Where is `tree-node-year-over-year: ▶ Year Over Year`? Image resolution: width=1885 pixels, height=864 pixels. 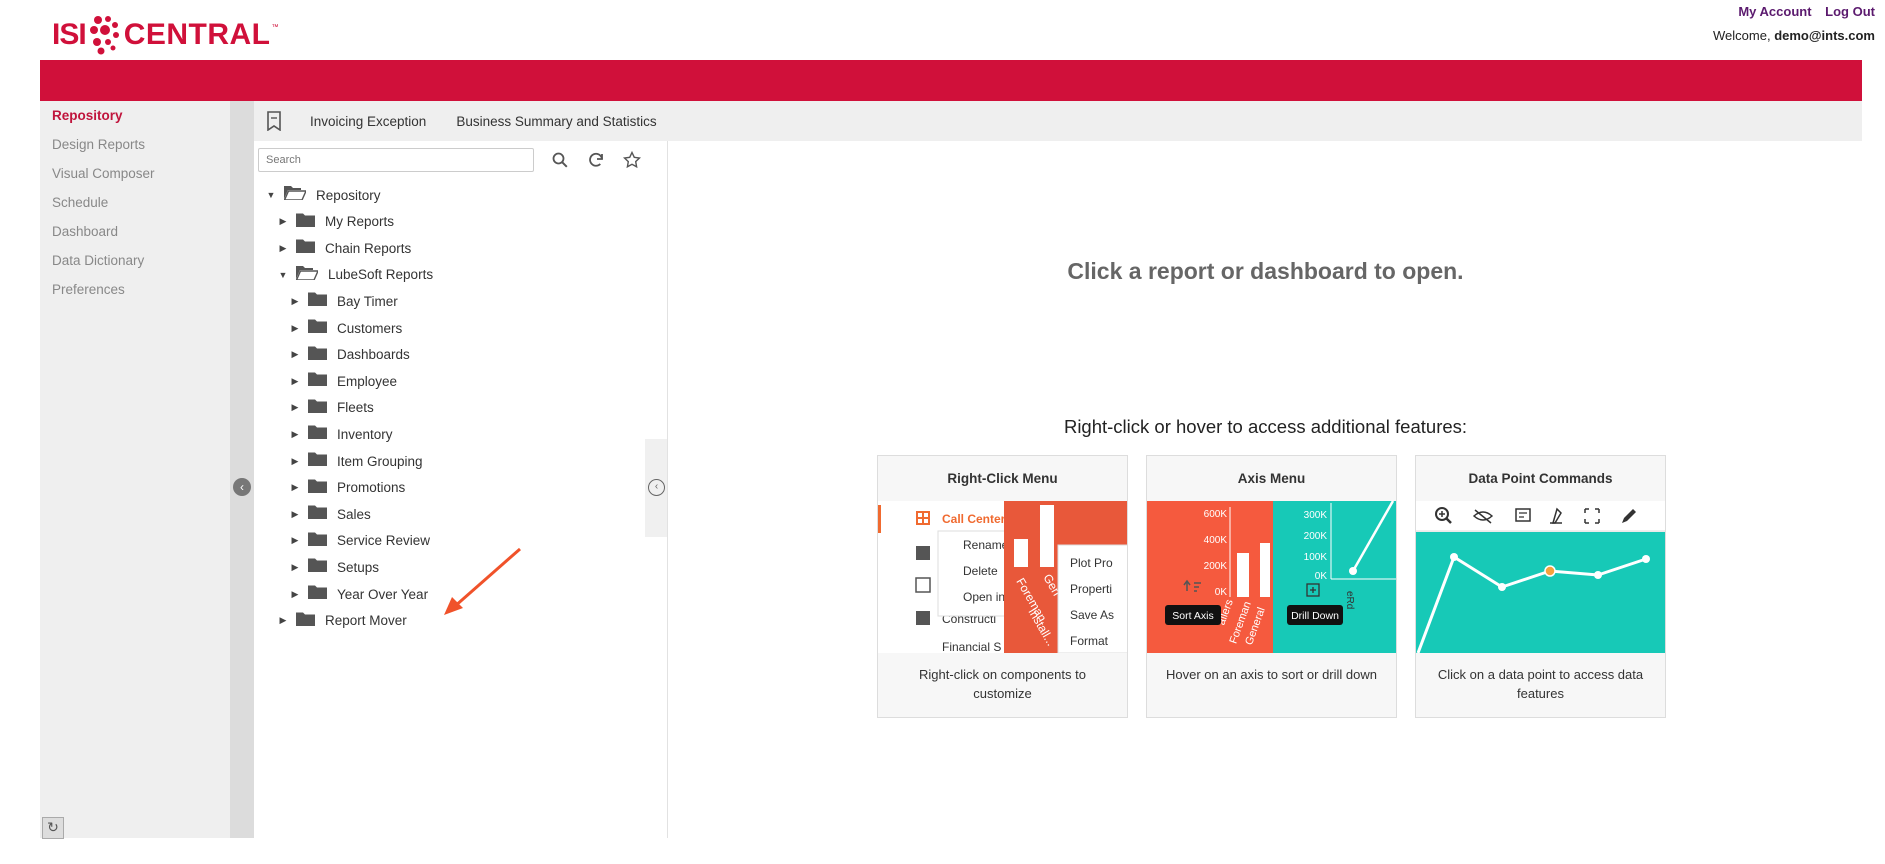 tree-node-year-over-year: ▶ Year Over Year is located at coordinates (358, 594).